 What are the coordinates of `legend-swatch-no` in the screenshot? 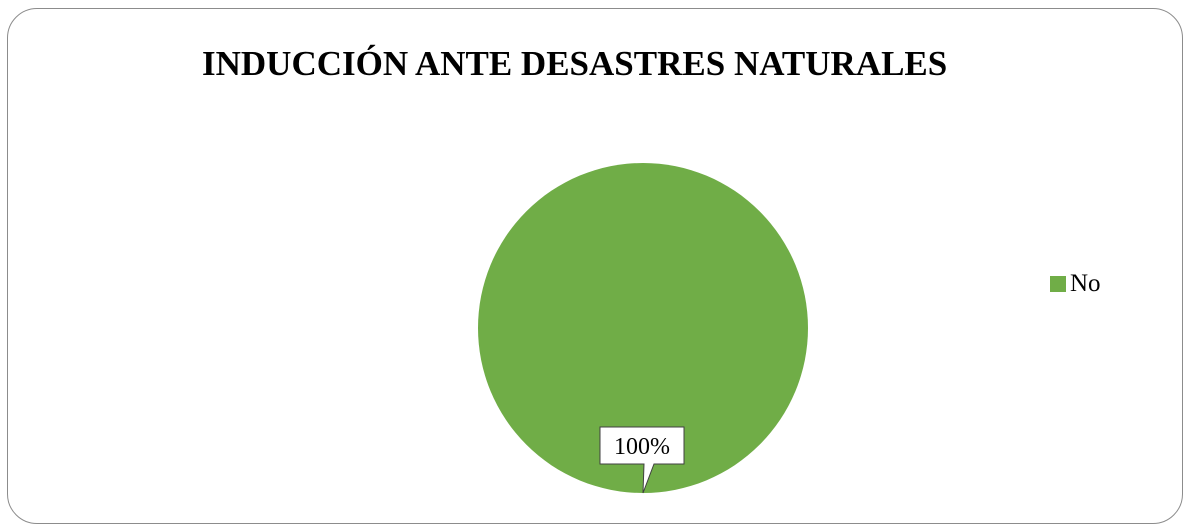 It's located at (1058, 284).